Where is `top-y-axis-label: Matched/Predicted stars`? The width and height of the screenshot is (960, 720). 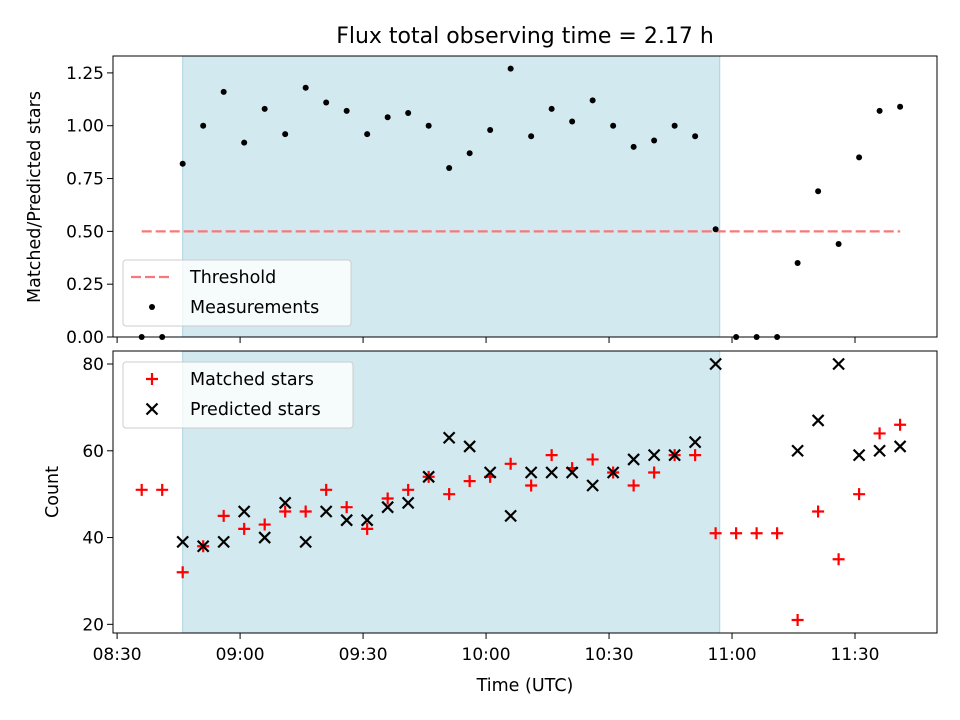
top-y-axis-label: Matched/Predicted stars is located at coordinates (35, 197).